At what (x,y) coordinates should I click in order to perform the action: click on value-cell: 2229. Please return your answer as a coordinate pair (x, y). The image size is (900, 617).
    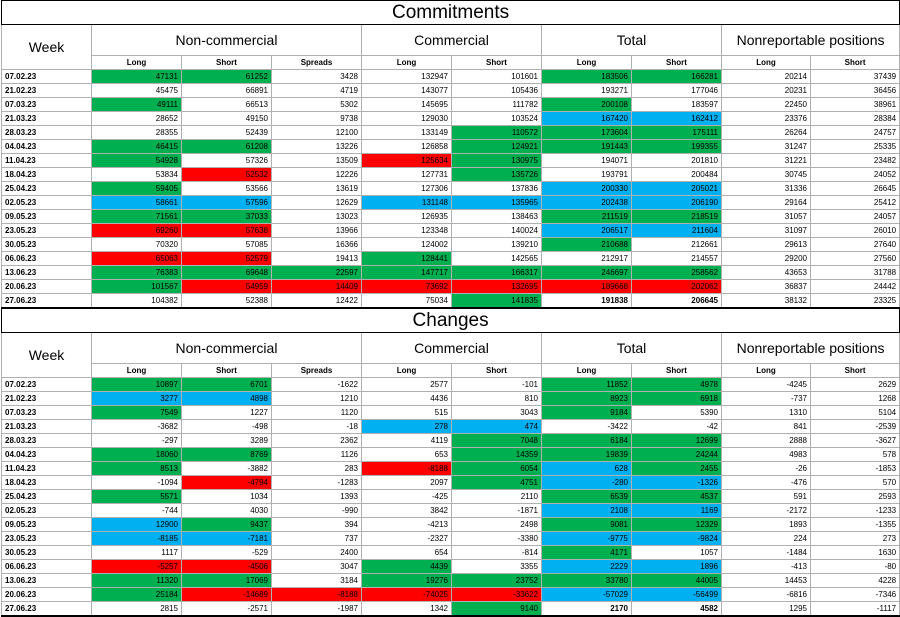
    Looking at the image, I should click on (586, 566).